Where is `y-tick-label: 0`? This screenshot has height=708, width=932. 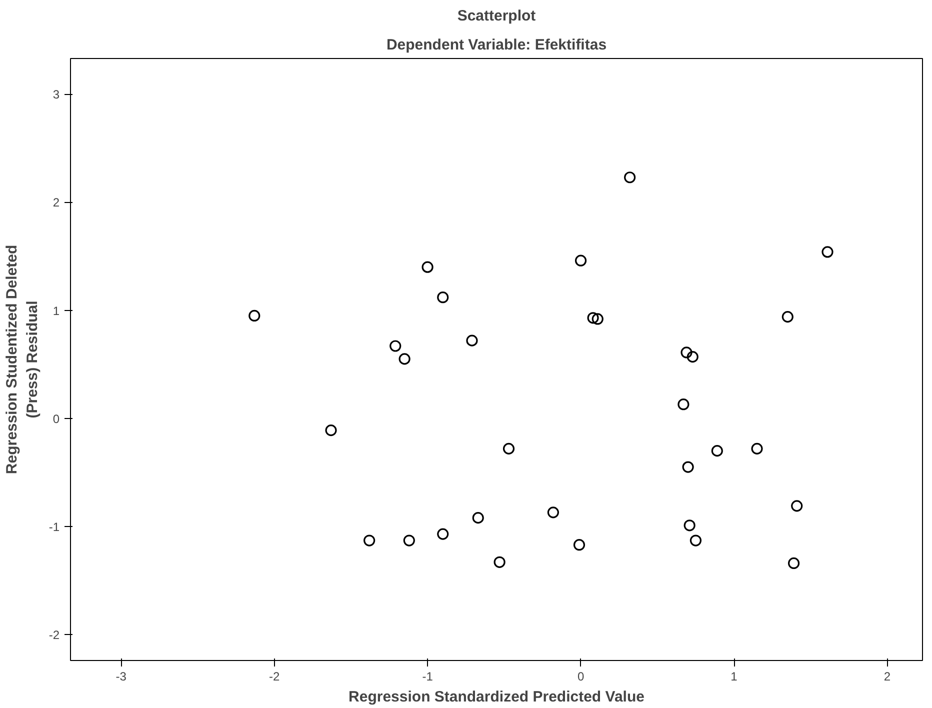 y-tick-label: 0 is located at coordinates (56, 419).